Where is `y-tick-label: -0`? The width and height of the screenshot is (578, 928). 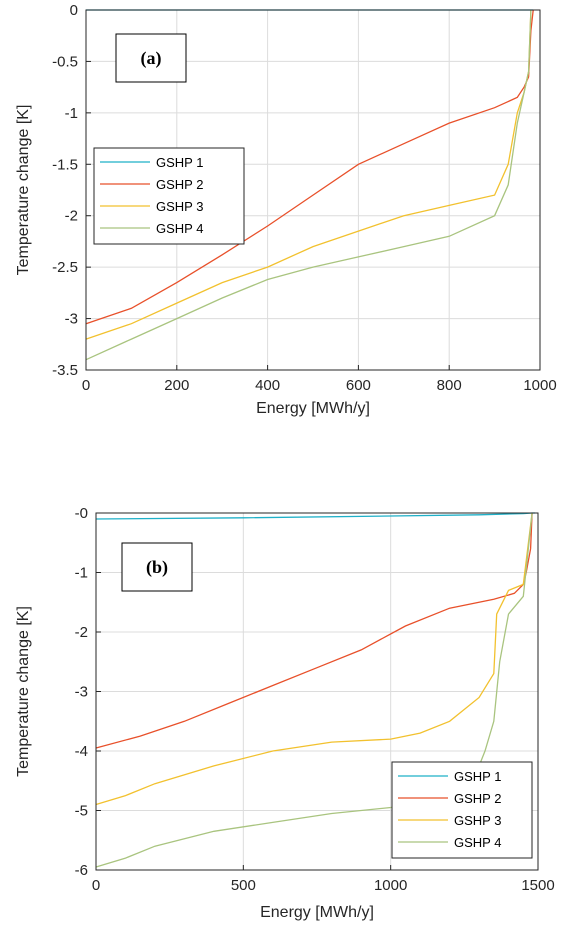 y-tick-label: -0 is located at coordinates (81, 513).